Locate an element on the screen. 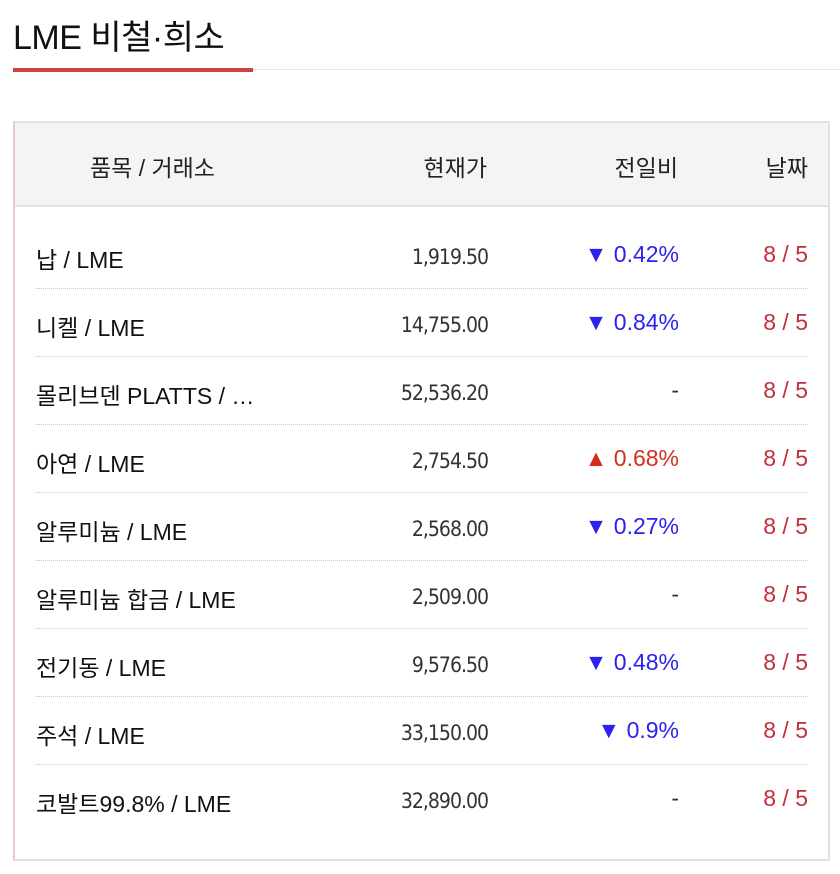 This screenshot has height=874, width=840. change-value: ▼ 0.27% is located at coordinates (631, 526).